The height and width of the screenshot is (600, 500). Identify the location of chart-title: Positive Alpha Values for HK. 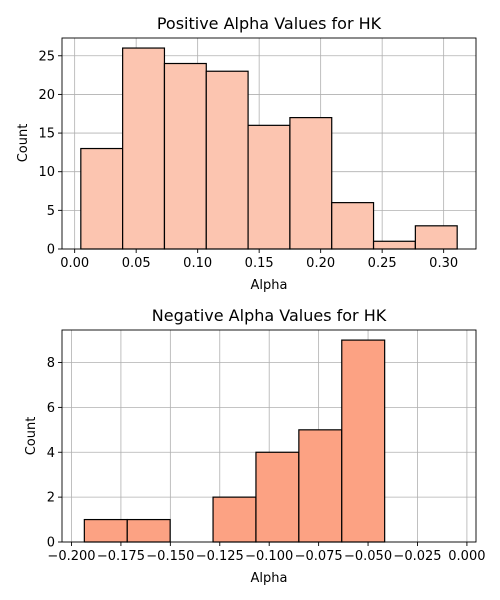
(269, 23).